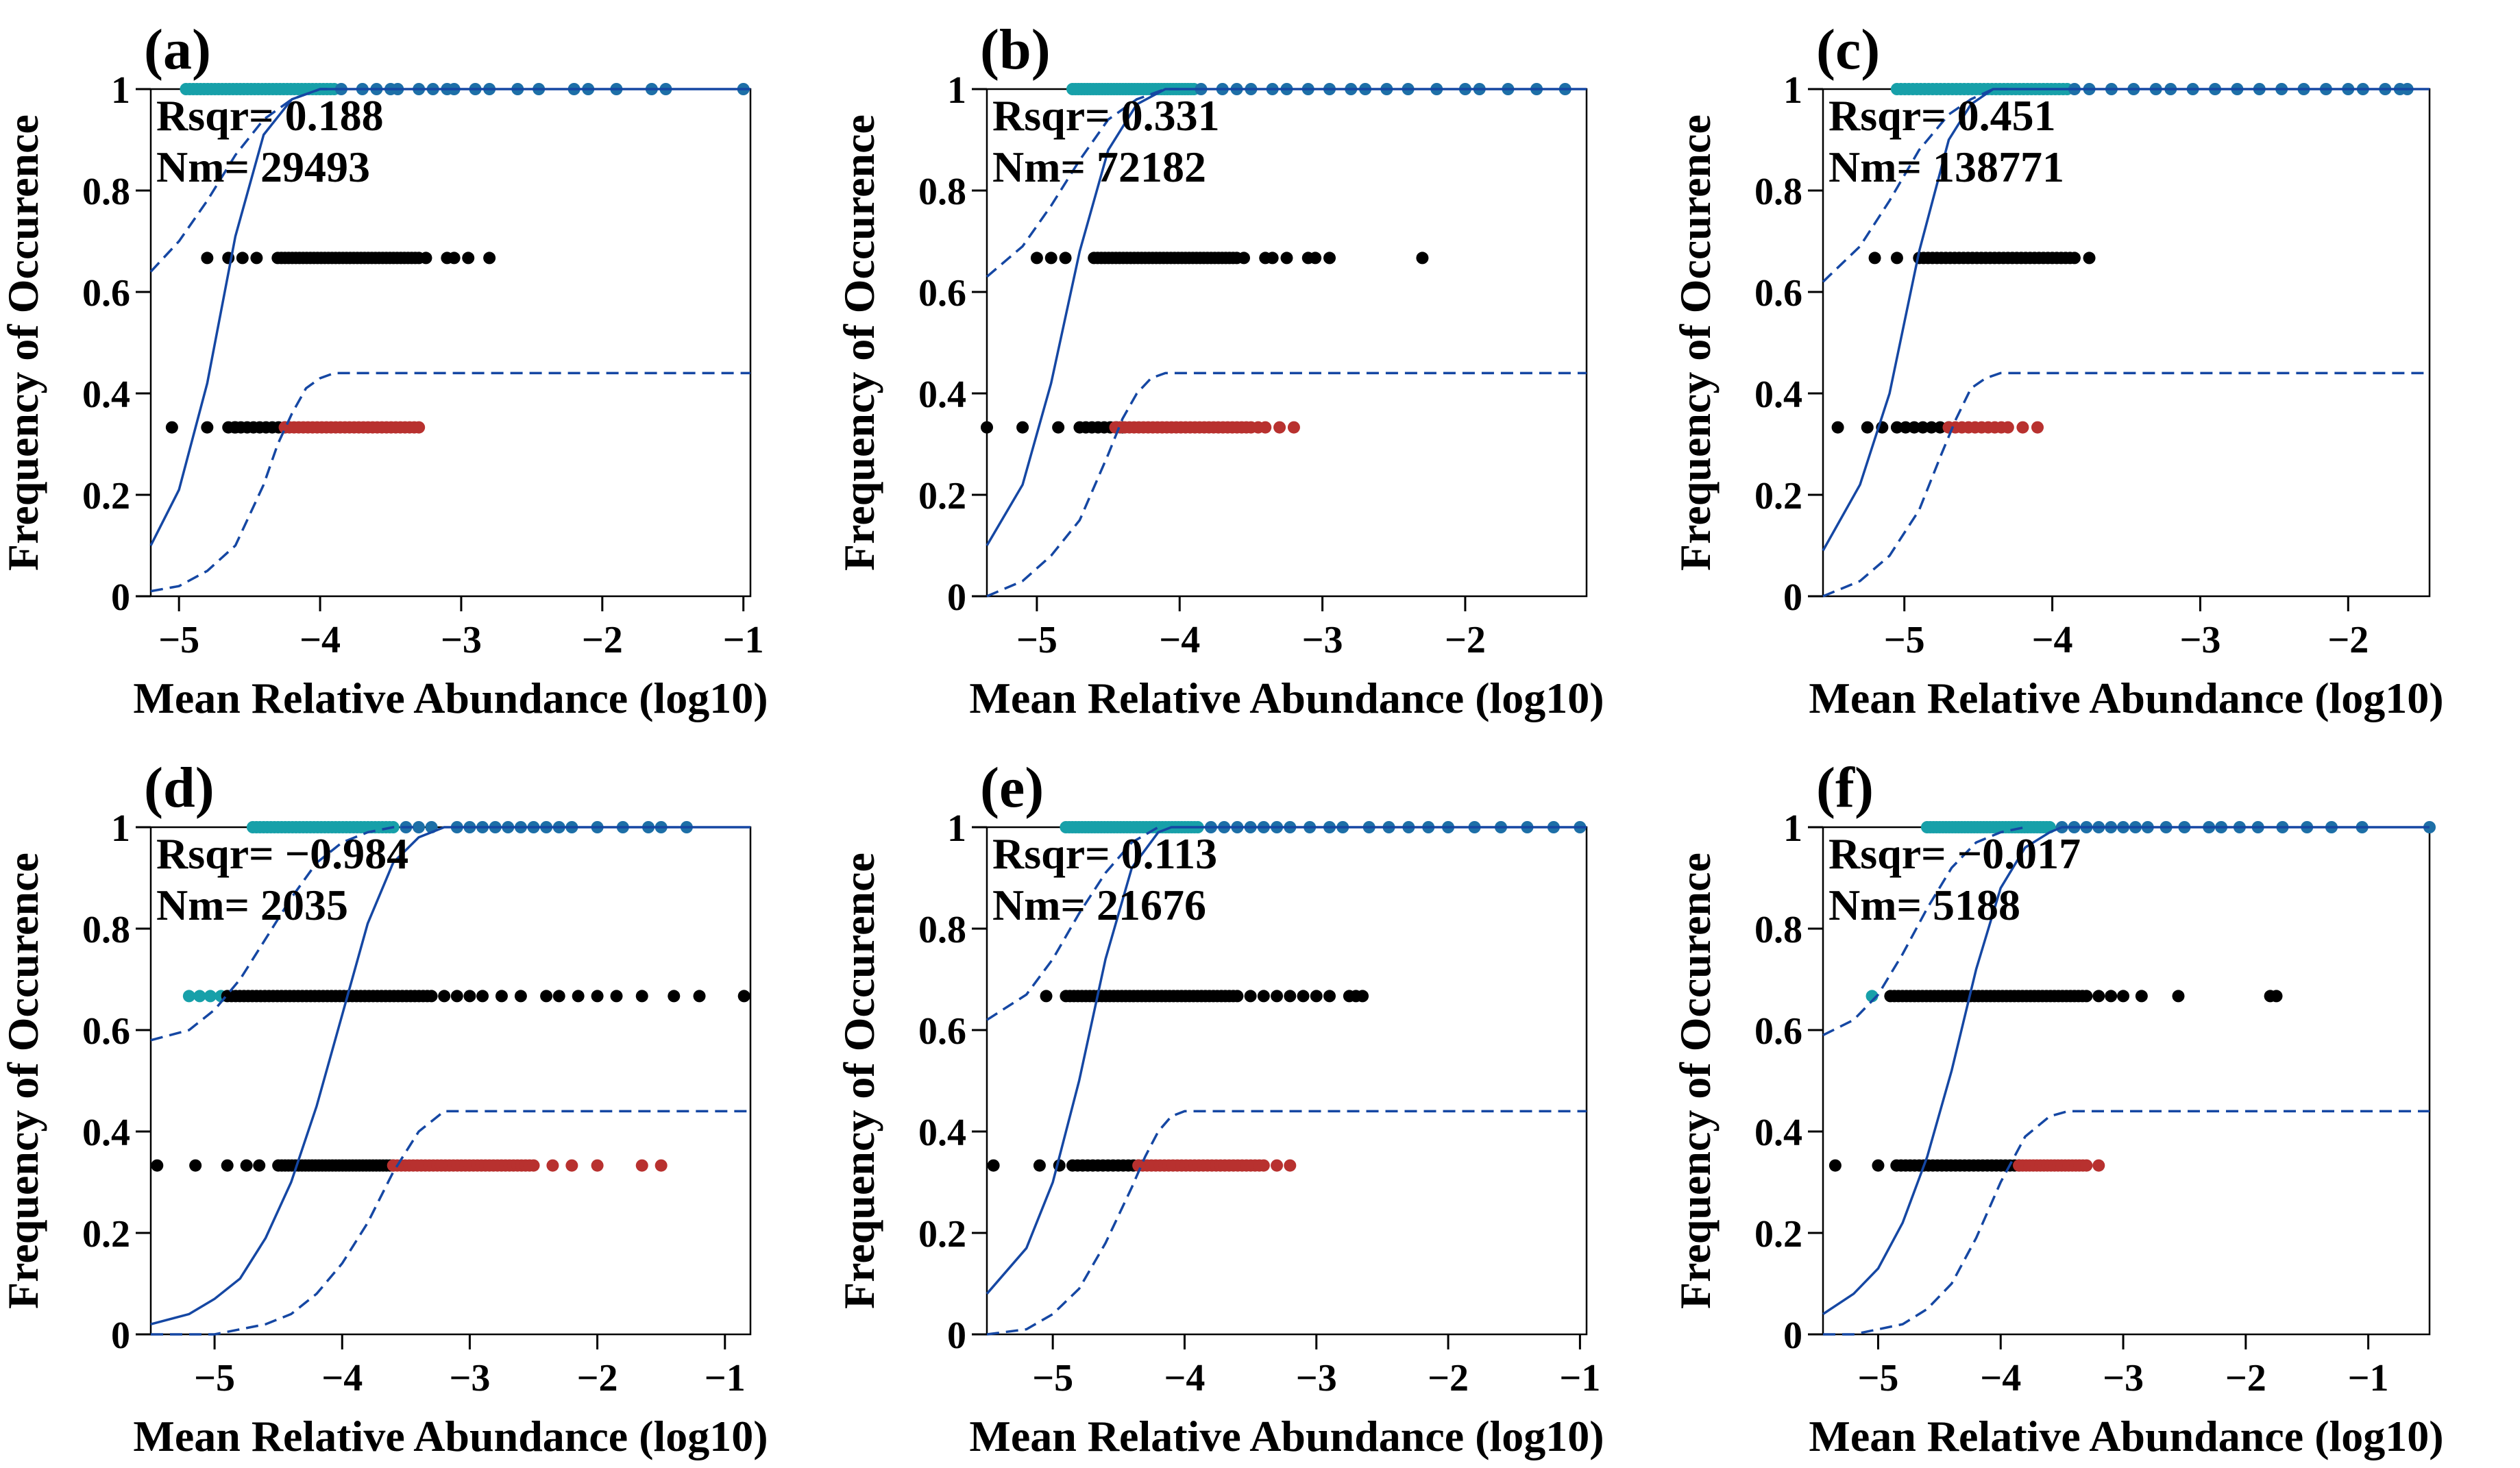  What do you see at coordinates (270, 115) in the screenshot?
I see `rsqr-label: Rsqr= 0.188` at bounding box center [270, 115].